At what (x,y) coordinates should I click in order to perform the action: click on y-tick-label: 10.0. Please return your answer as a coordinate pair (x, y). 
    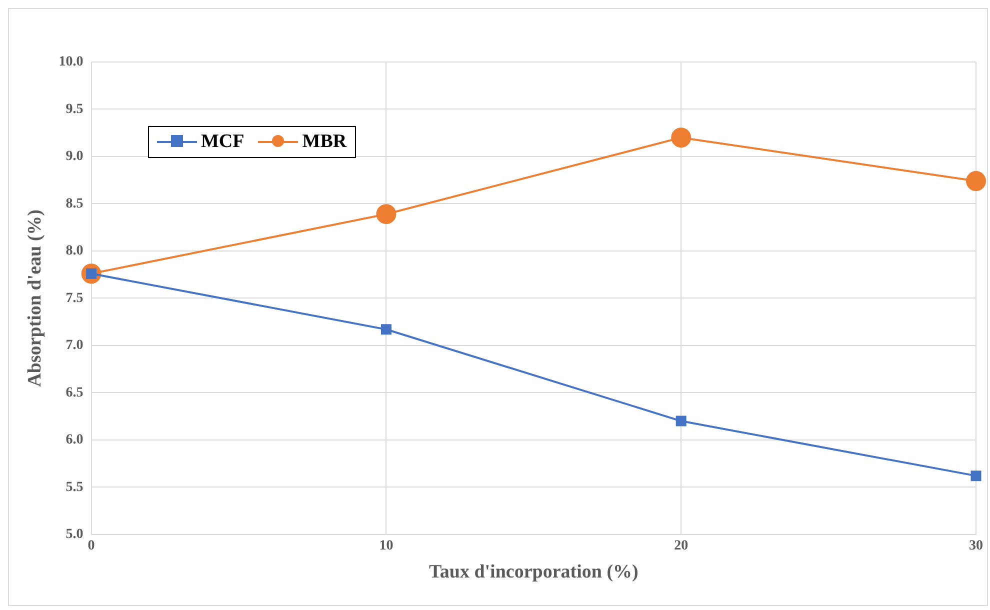
    Looking at the image, I should click on (71, 62).